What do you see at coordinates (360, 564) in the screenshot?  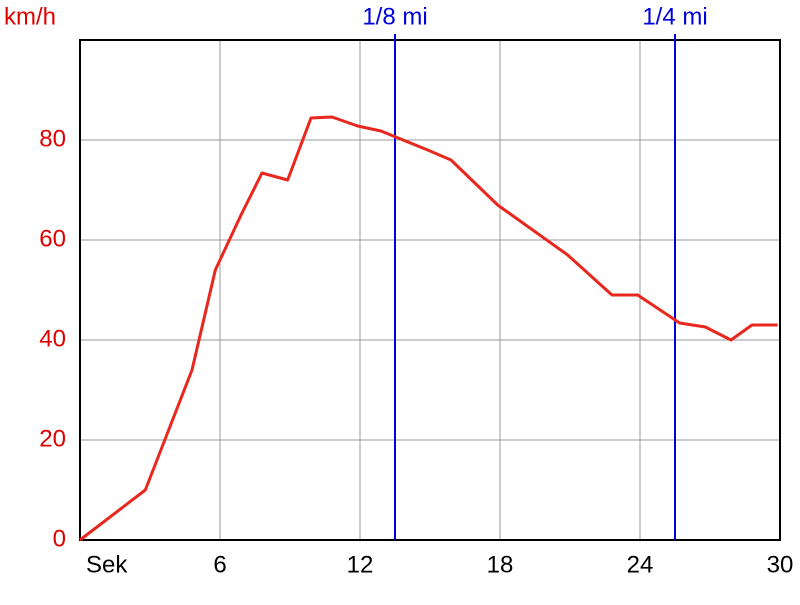 I see `x-tick-label: 12` at bounding box center [360, 564].